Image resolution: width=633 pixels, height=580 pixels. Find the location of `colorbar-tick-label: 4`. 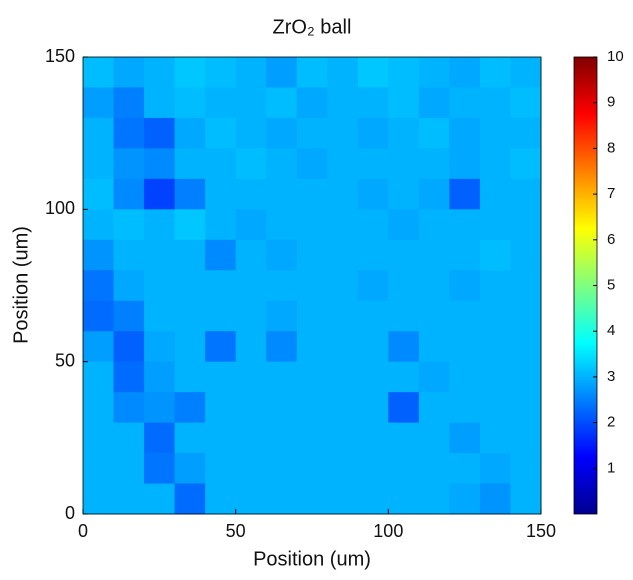

colorbar-tick-label: 4 is located at coordinates (611, 330).